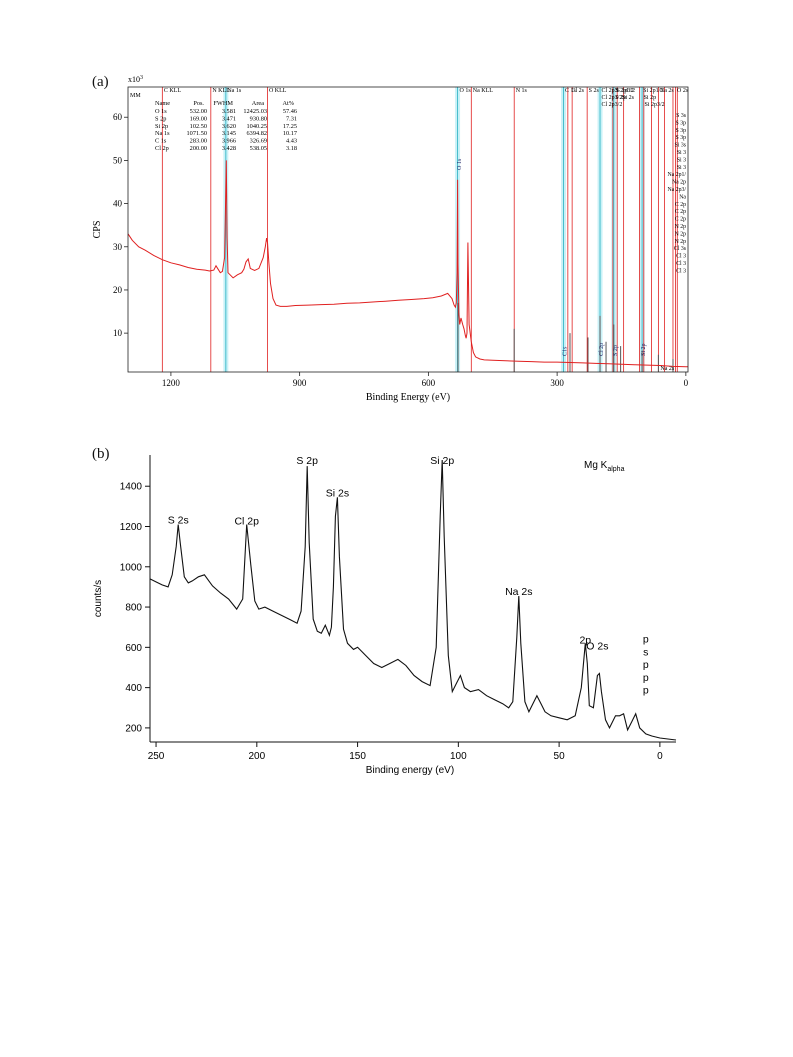 This screenshot has height=1057, width=793. What do you see at coordinates (337, 493) in the screenshot?
I see `peak-label: Si 2s` at bounding box center [337, 493].